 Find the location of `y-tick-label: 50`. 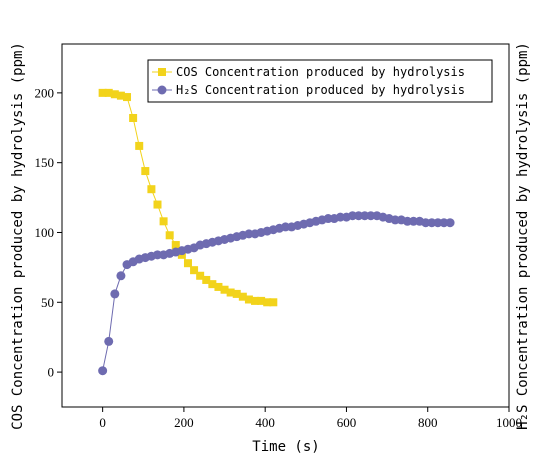

y-tick-label: 50 is located at coordinates (47, 302).